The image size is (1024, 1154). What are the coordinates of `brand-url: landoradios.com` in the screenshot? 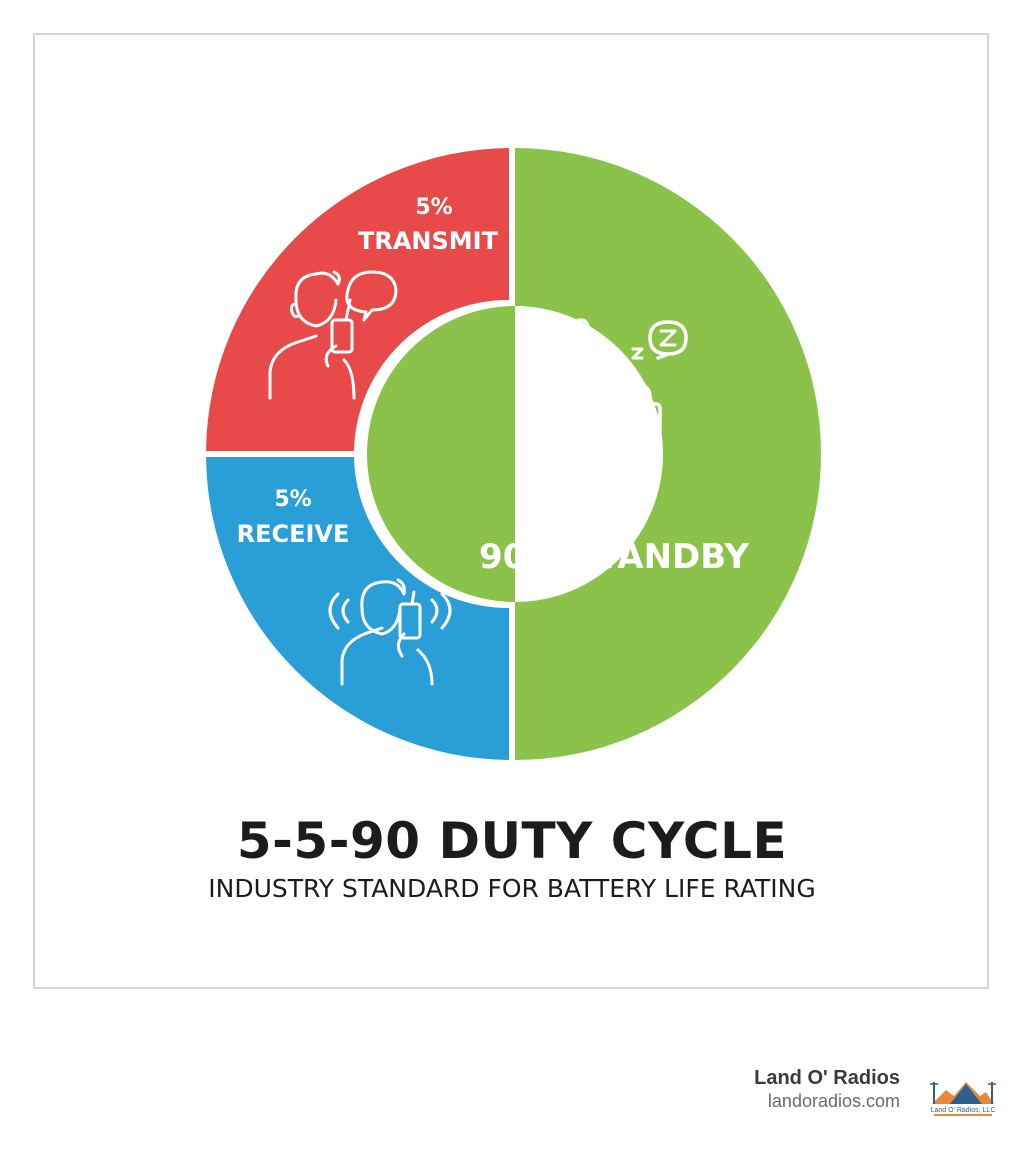 It's located at (833, 1101).